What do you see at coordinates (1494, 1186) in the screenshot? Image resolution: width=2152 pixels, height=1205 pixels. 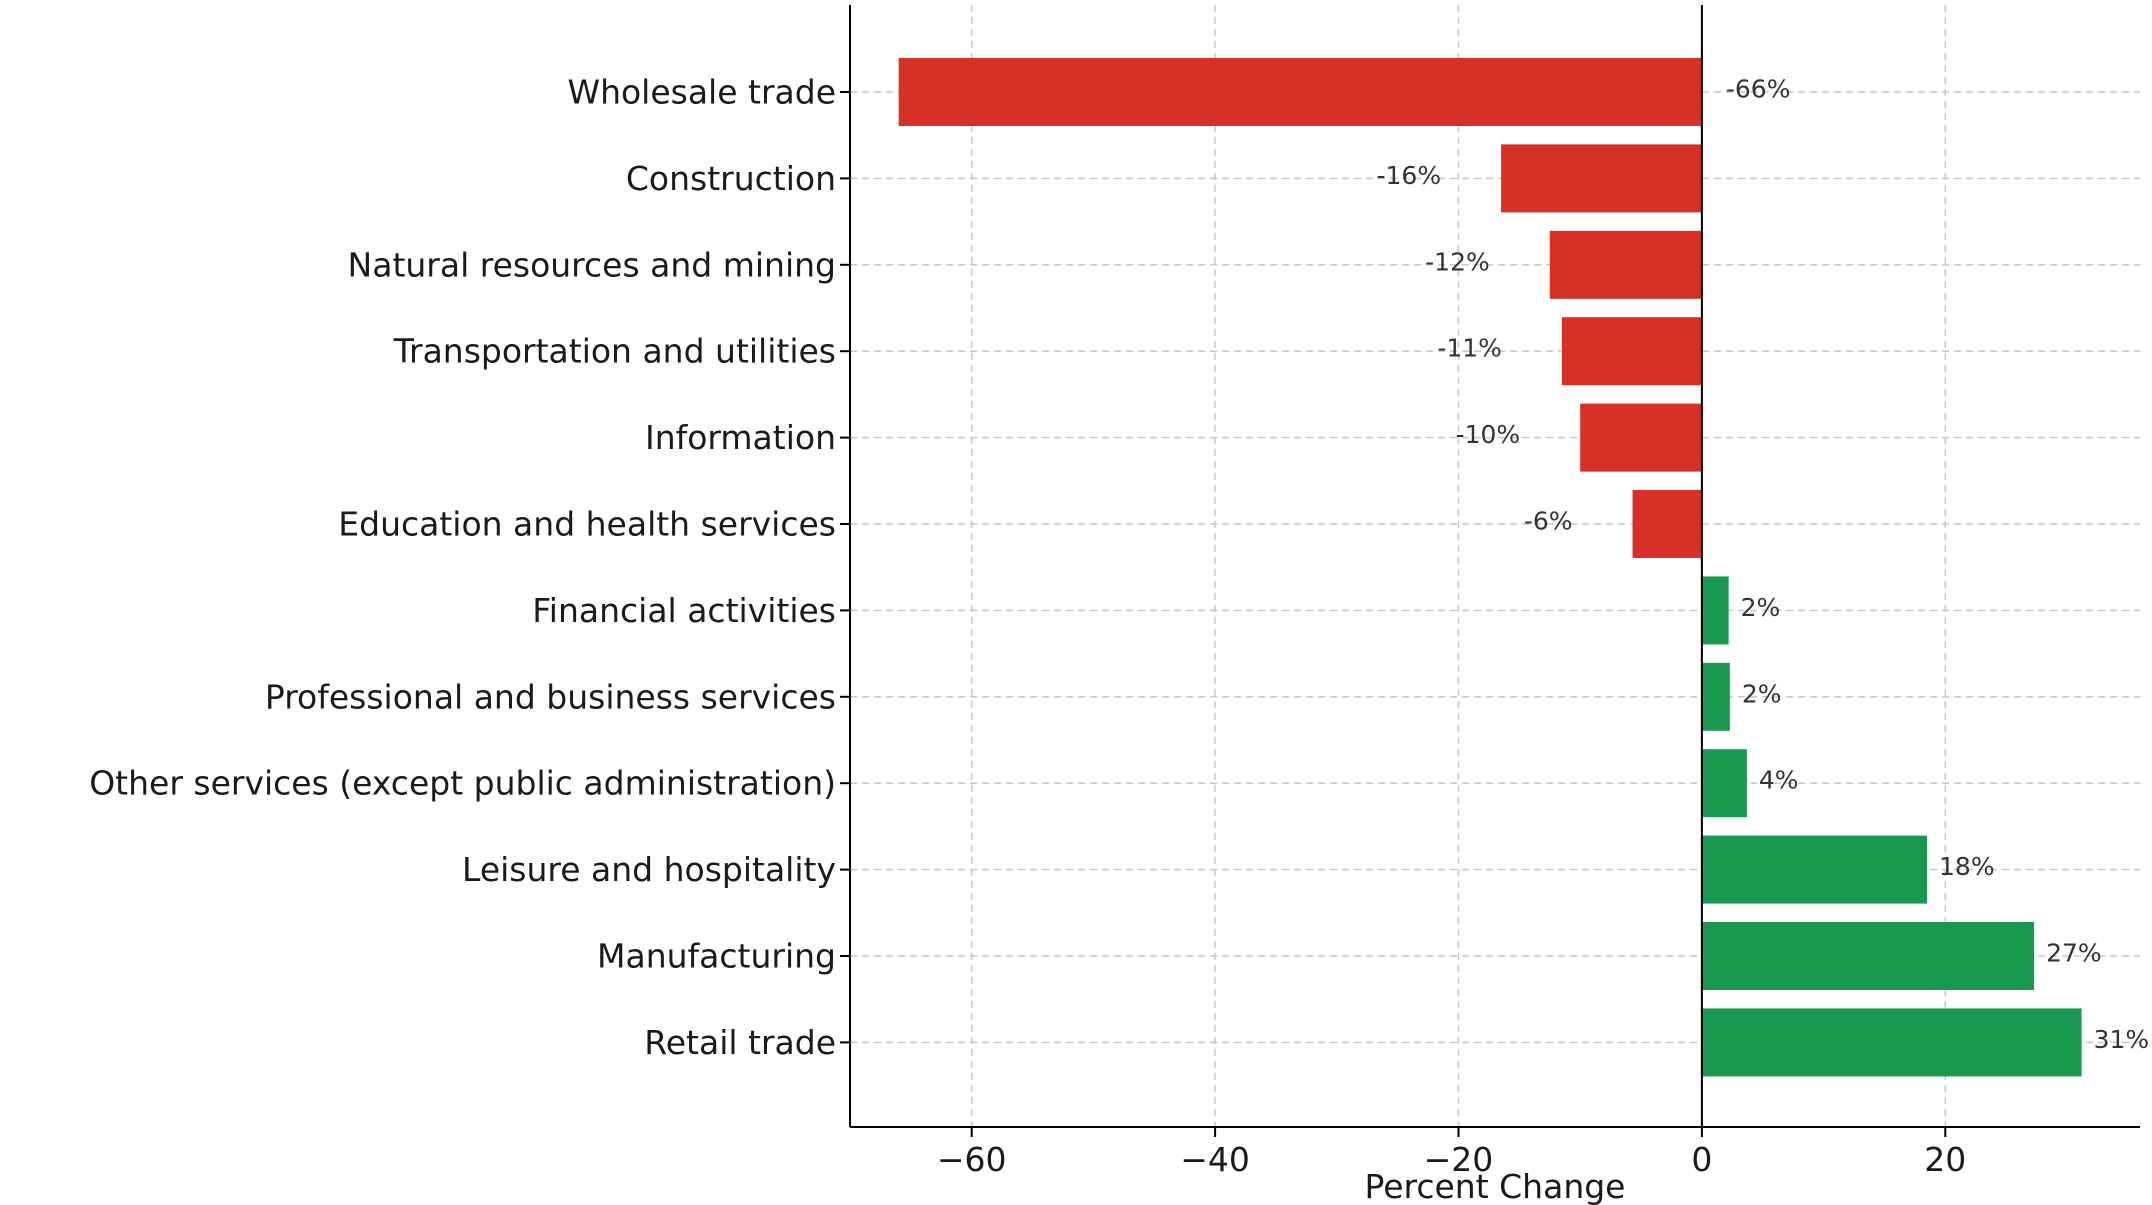 I see `x-axis-title: Percent Change` at bounding box center [1494, 1186].